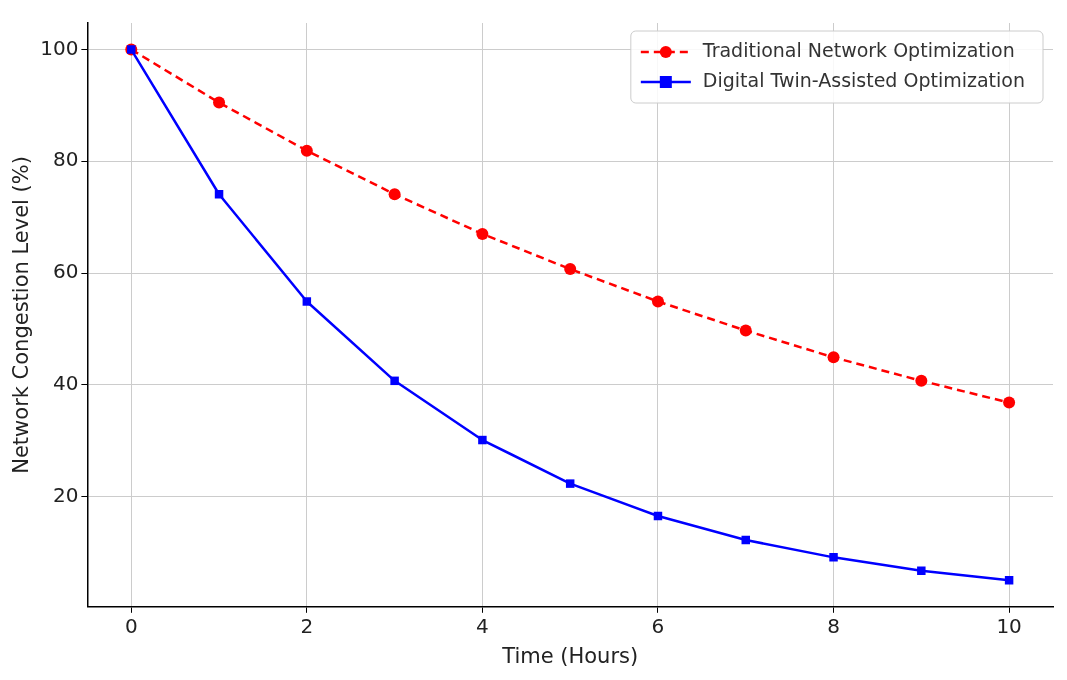 This screenshot has width=1067, height=680. I want to click on legend-label: Traditional Network Optimization, so click(858, 49).